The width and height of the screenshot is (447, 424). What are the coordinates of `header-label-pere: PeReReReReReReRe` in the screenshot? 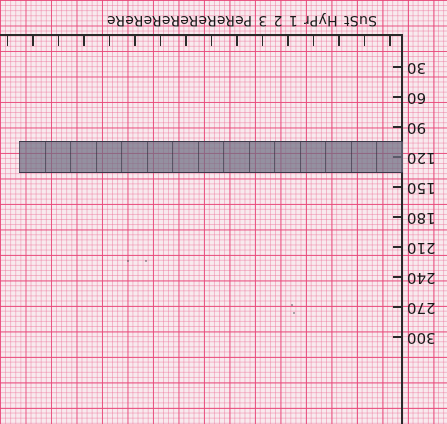 It's located at (179, 20).